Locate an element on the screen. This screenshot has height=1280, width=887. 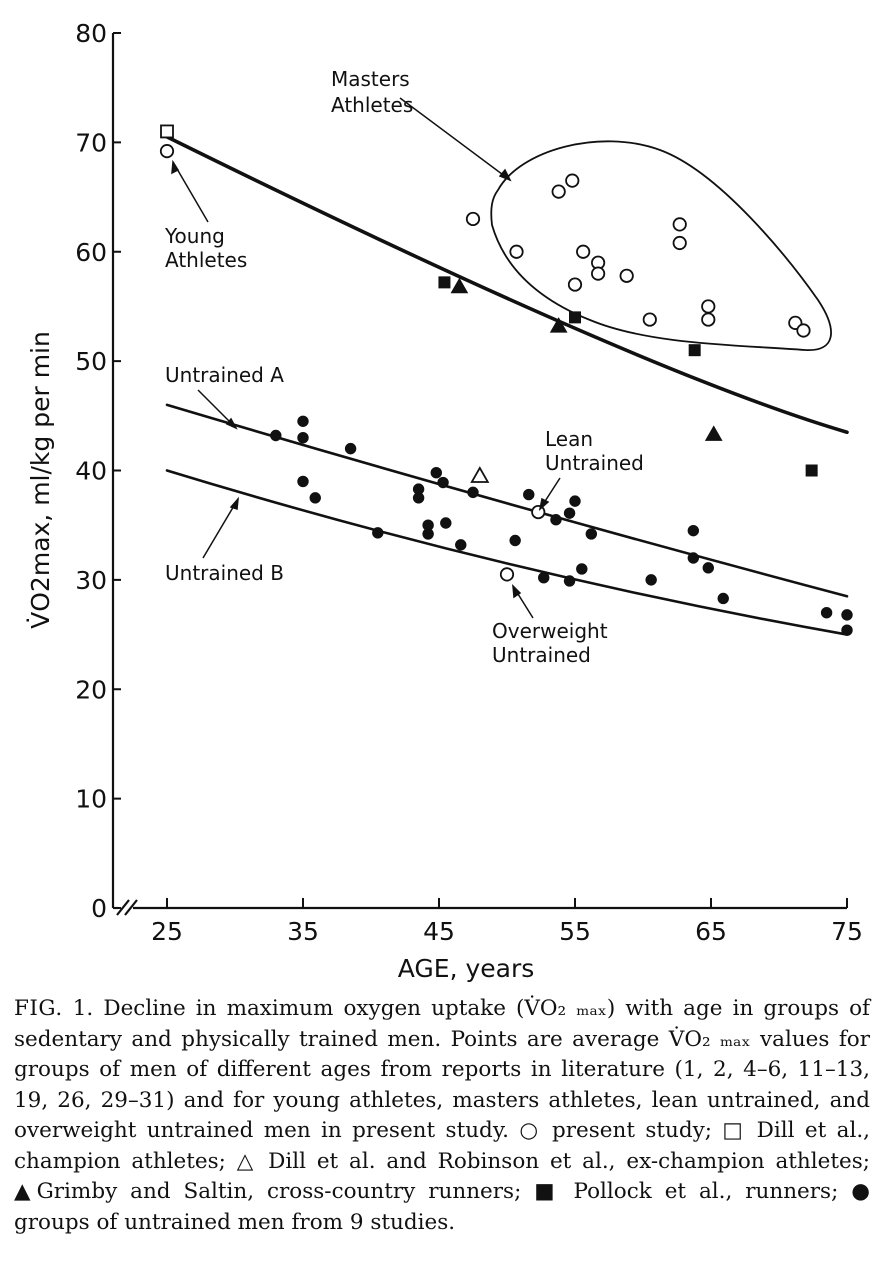
x-tick-label: 35 is located at coordinates (303, 931).